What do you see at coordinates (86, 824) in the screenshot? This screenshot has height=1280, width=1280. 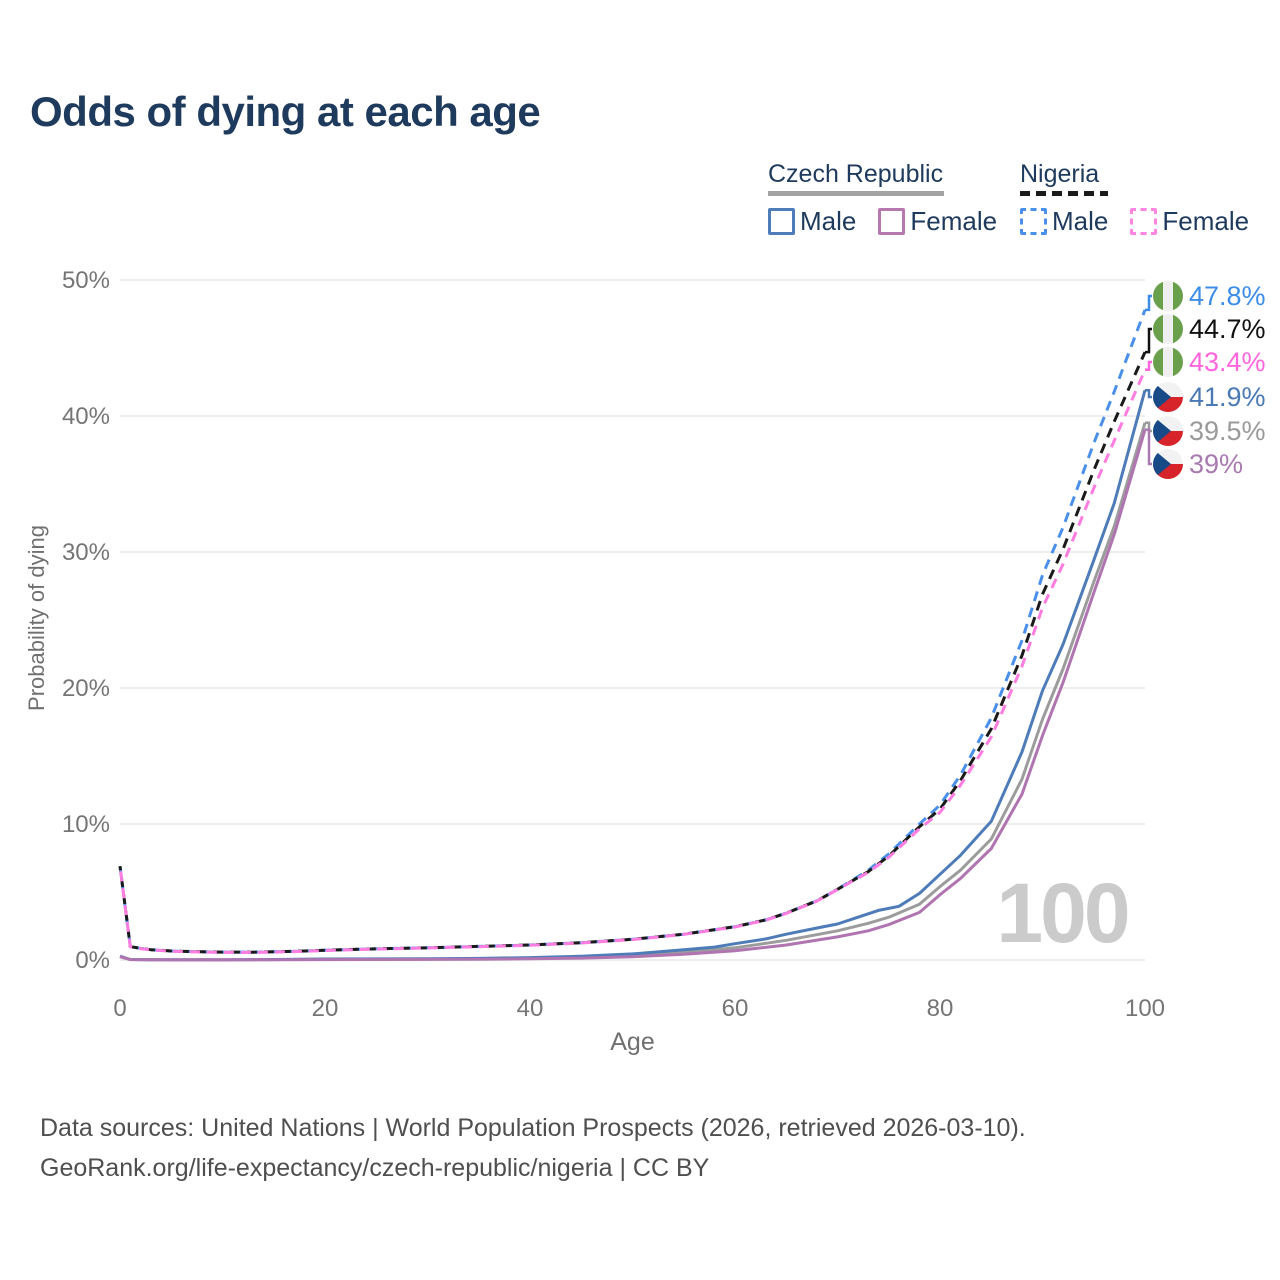 I see `y-tick-label: 10%` at bounding box center [86, 824].